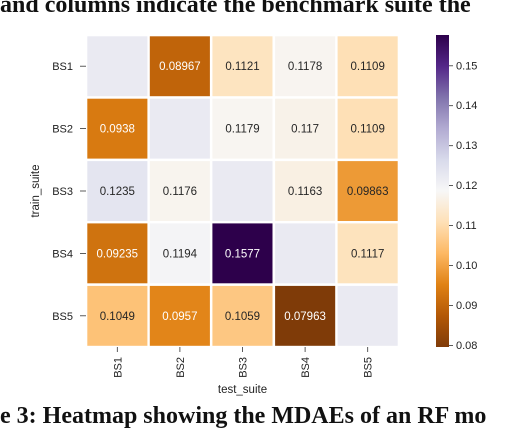 The height and width of the screenshot is (431, 518). I want to click on y-tick-label: BS1, so click(62, 67).